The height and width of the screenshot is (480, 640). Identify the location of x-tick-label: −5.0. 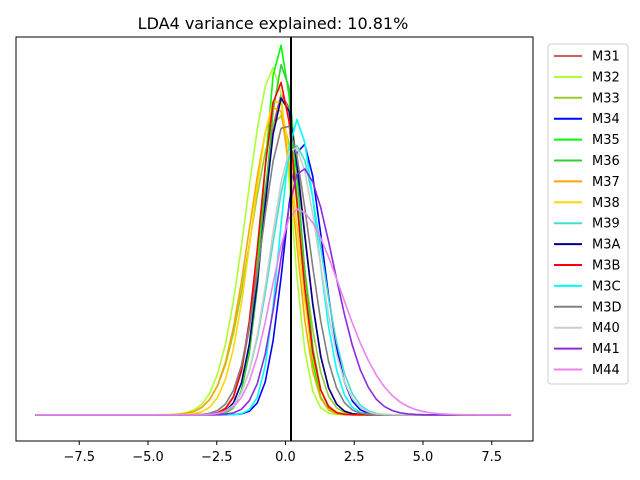
(148, 457).